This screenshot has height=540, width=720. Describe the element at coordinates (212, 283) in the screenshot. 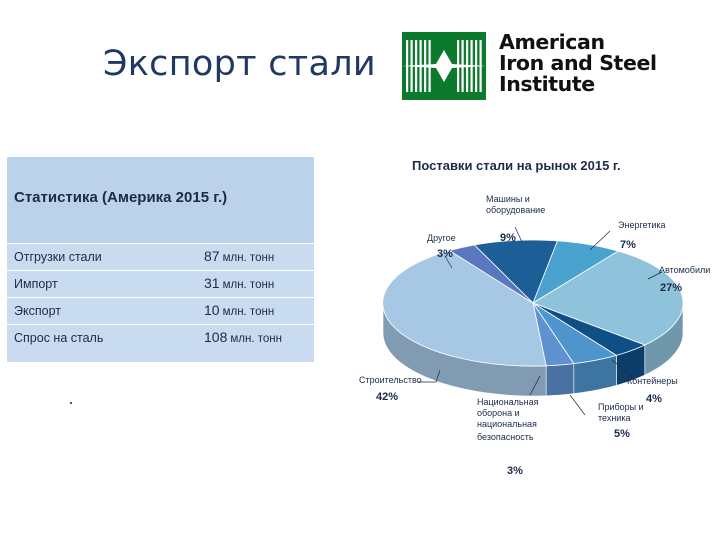

I see `row-value: 31` at that location.